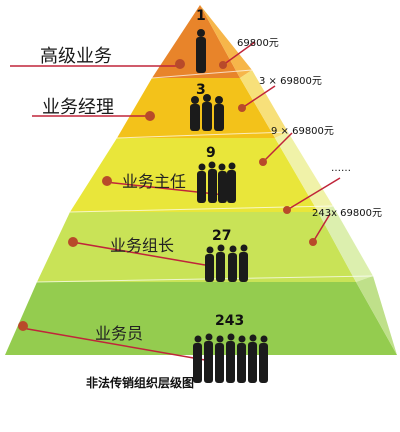  What do you see at coordinates (142, 245) in the screenshot?
I see `tier-label-leader: 业务组长` at bounding box center [142, 245].